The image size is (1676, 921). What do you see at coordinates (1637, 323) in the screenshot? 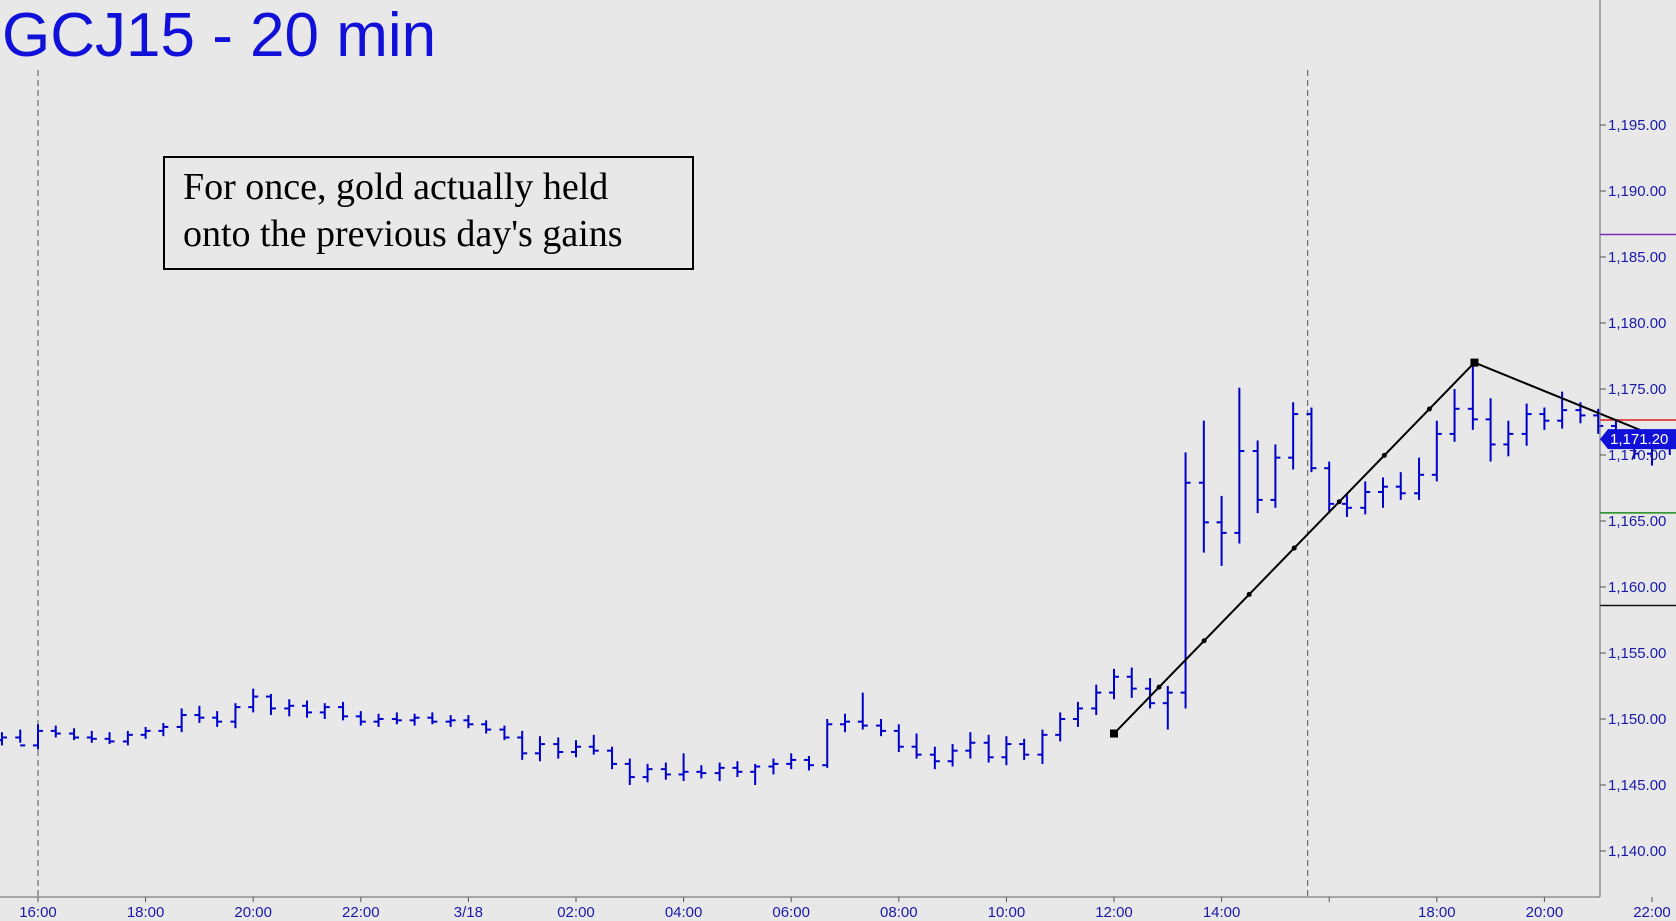
I see `y-tick-label: 1,180.00` at bounding box center [1637, 323].